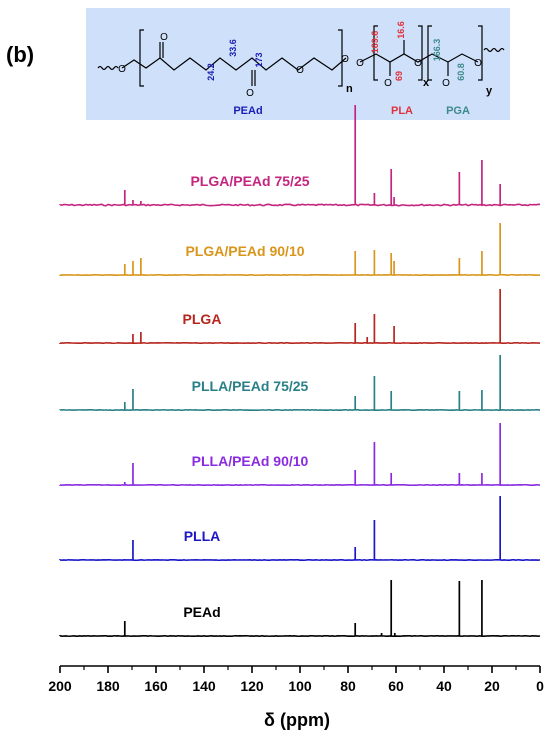  Describe the element at coordinates (300, 609) in the screenshot. I see `series-pead: PEAd` at that location.